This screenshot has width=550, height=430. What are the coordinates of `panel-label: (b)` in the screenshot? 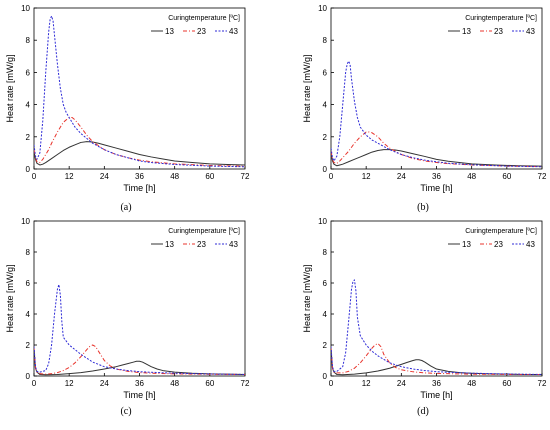 It's located at (423, 207).